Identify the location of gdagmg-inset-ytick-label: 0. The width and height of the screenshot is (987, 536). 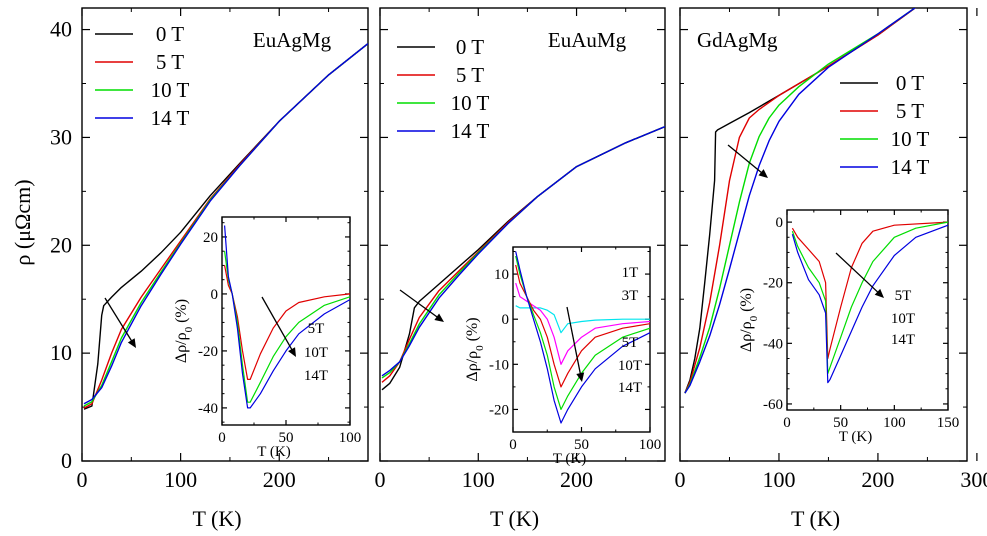
(780, 223).